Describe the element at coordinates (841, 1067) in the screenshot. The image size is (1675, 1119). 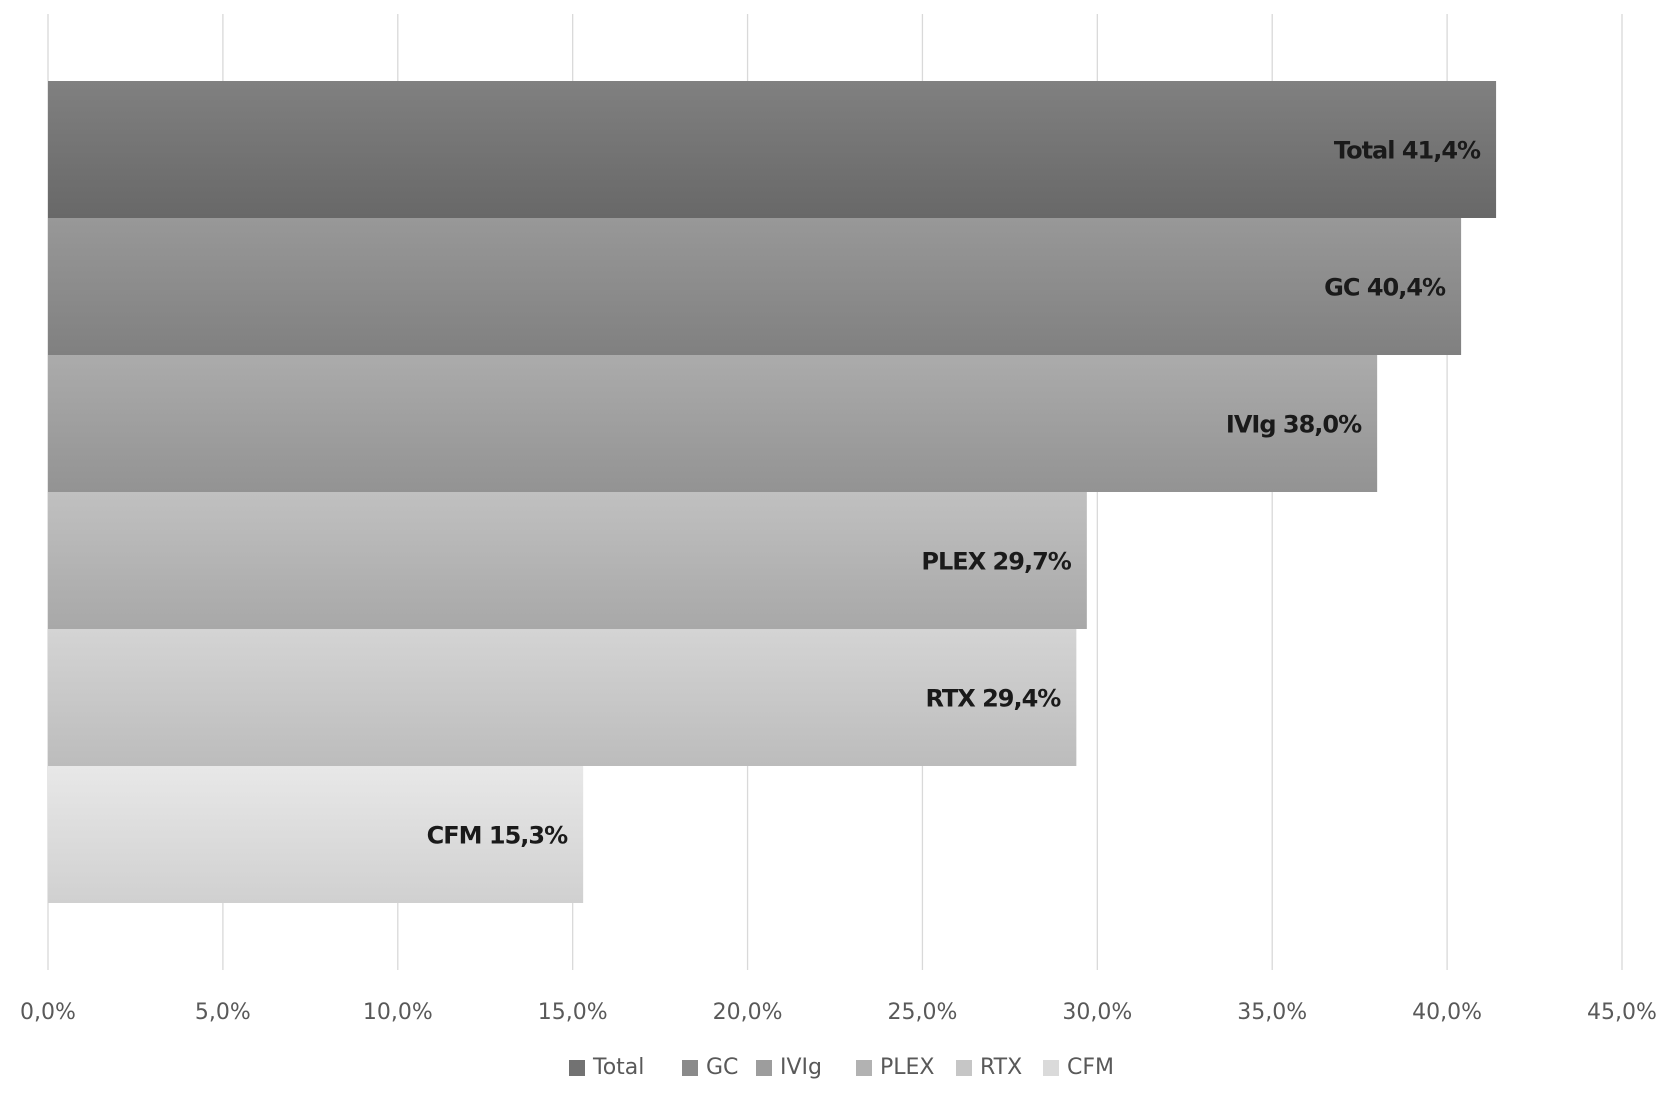
I see `legend: Total GC IVIg PLEX RTX CFM` at that location.